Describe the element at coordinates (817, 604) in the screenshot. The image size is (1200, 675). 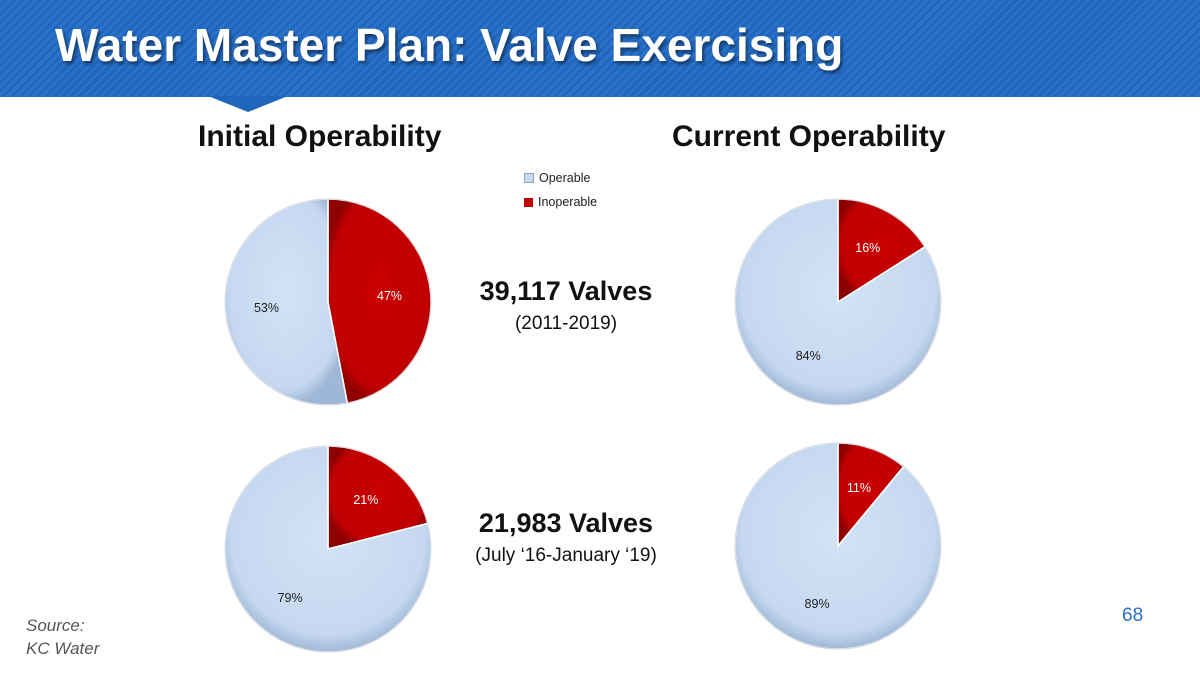
I see `pie-label-operable: 89%` at that location.